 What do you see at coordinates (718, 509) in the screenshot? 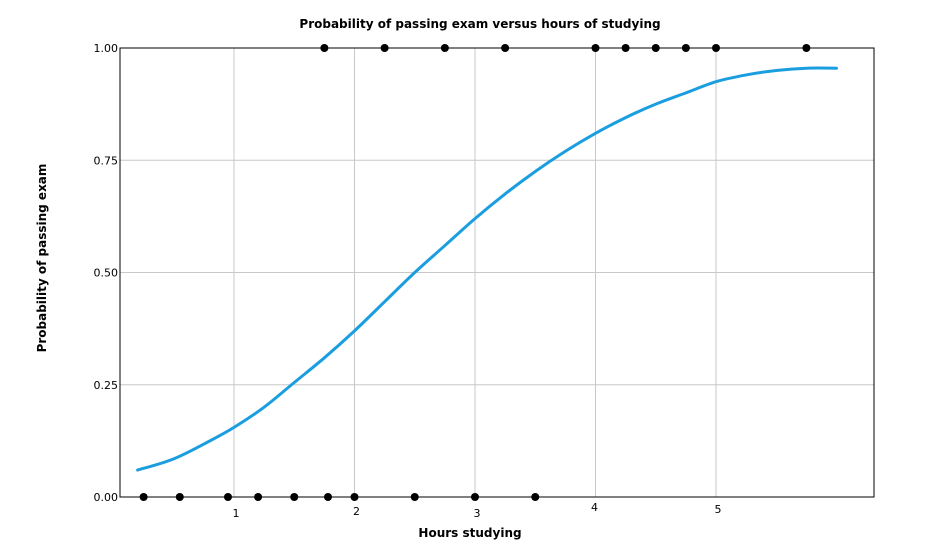
I see `x-tick-label: 5` at bounding box center [718, 509].